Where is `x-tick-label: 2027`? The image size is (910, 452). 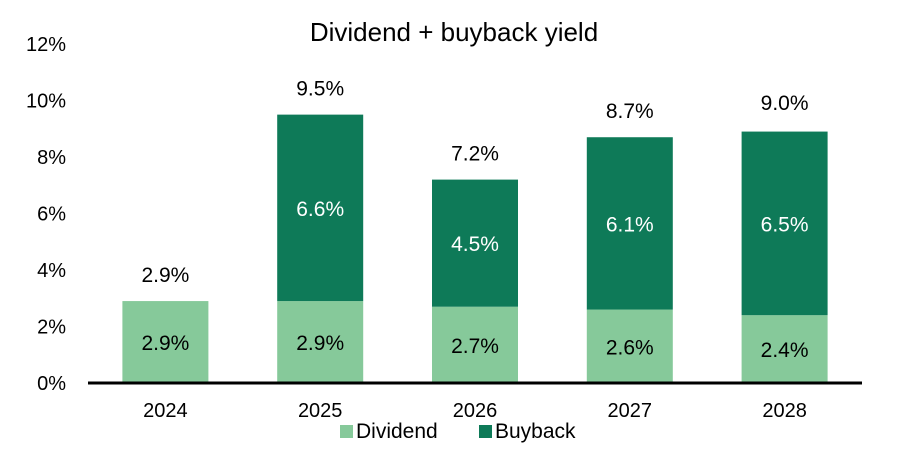 x-tick-label: 2027 is located at coordinates (630, 411).